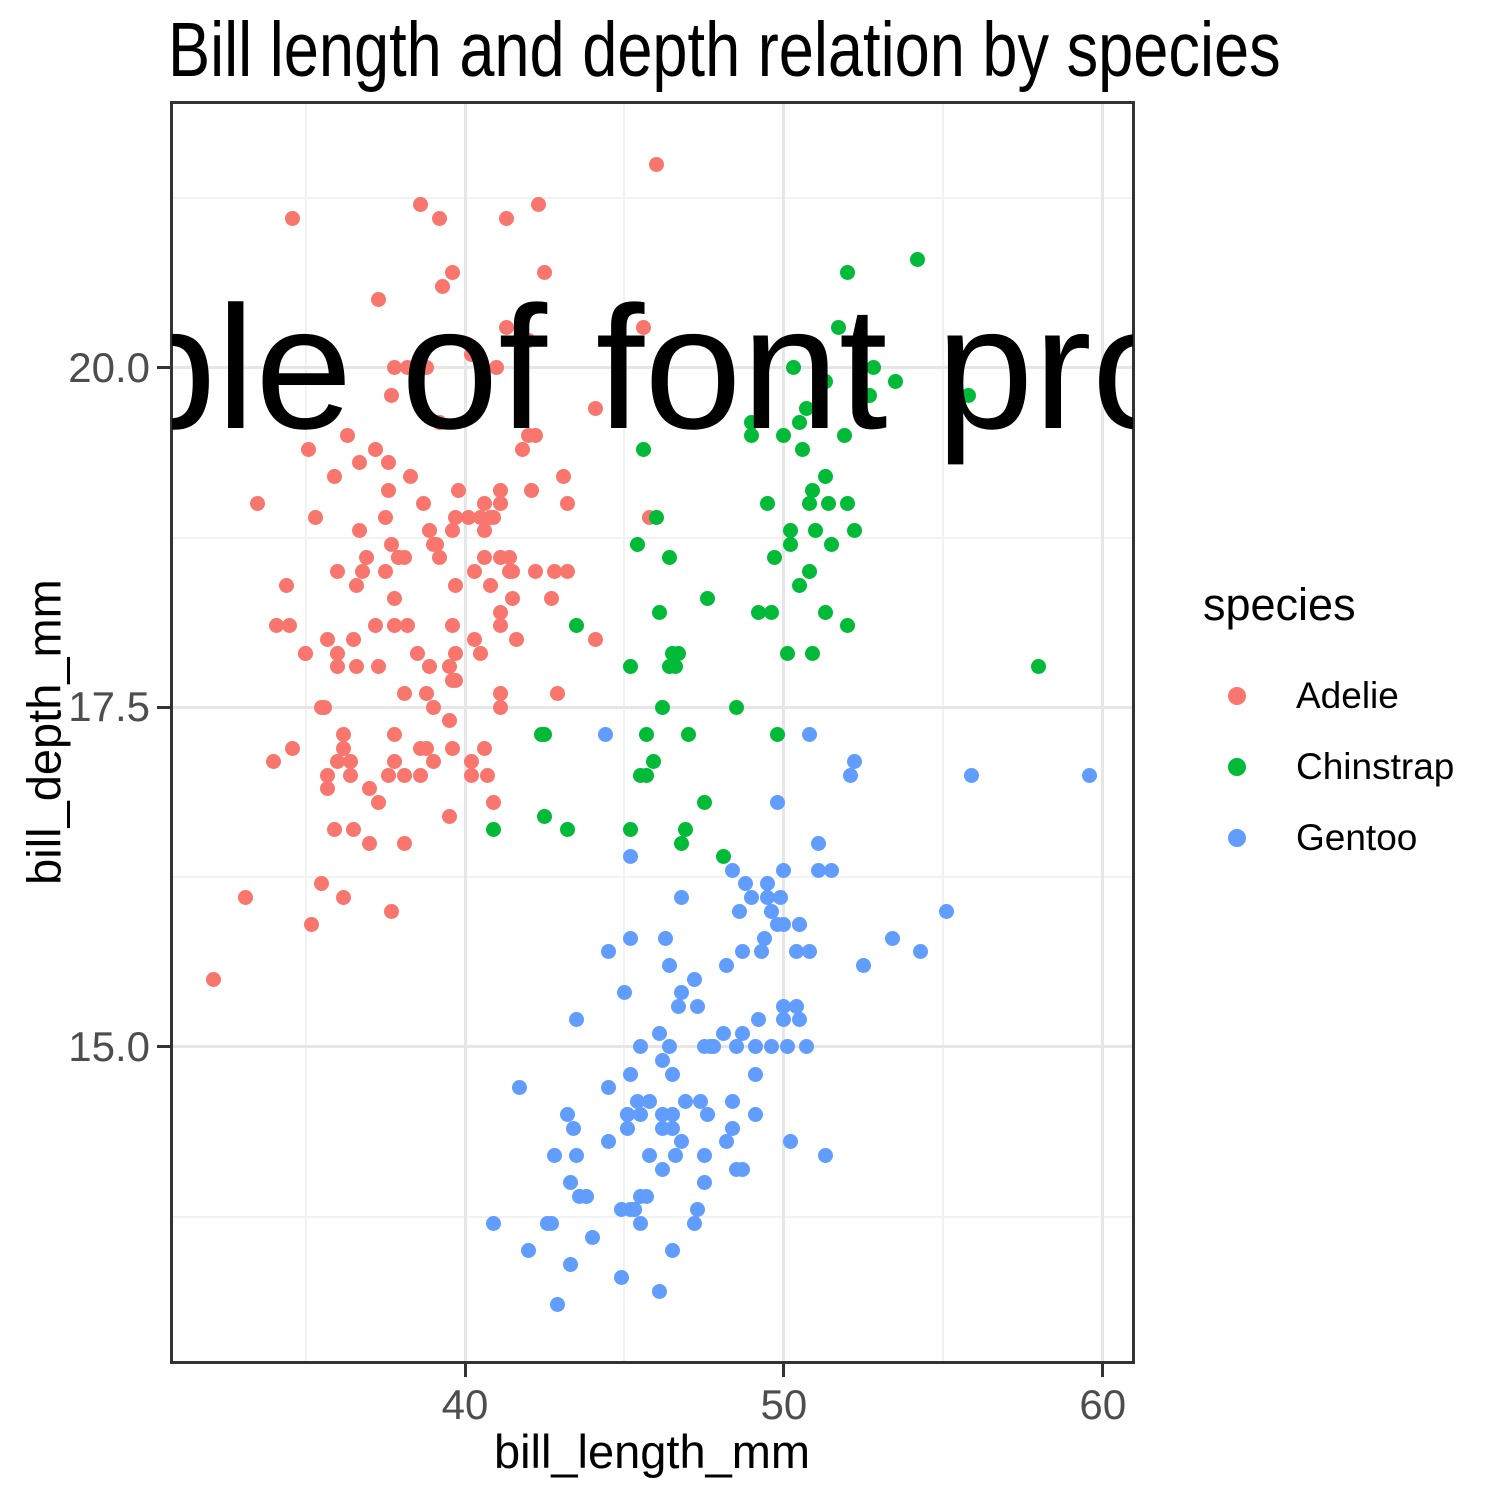 Image resolution: width=1500 pixels, height=1500 pixels. What do you see at coordinates (652, 877) in the screenshot?
I see `gridline-minor-horizontal` at bounding box center [652, 877].